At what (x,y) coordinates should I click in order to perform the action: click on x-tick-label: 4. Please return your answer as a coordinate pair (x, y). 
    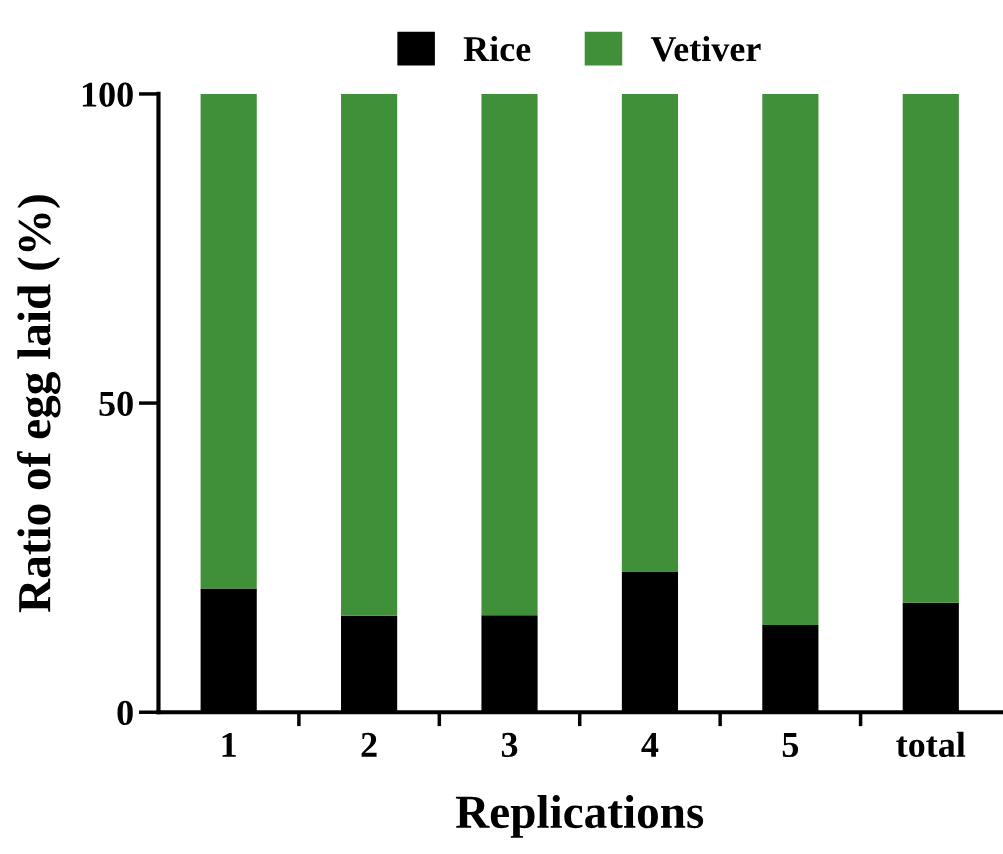
    Looking at the image, I should click on (650, 744).